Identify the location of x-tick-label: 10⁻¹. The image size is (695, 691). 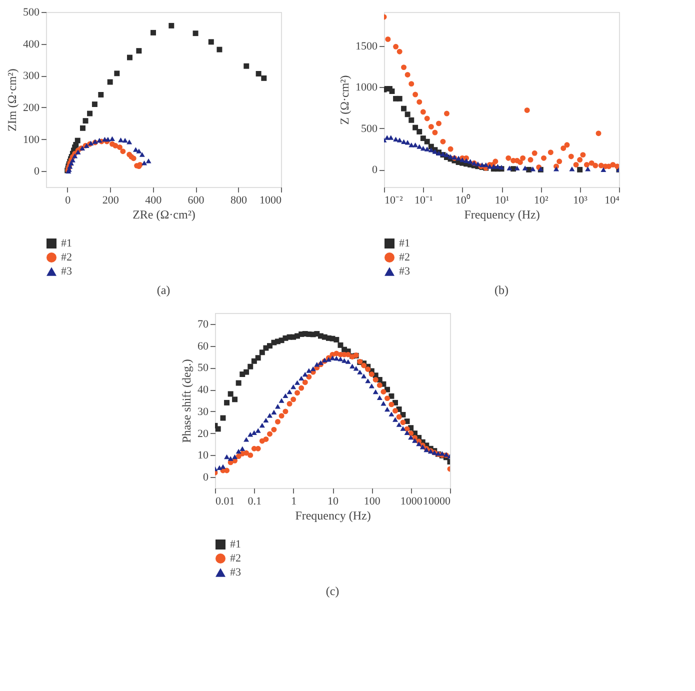
(423, 200).